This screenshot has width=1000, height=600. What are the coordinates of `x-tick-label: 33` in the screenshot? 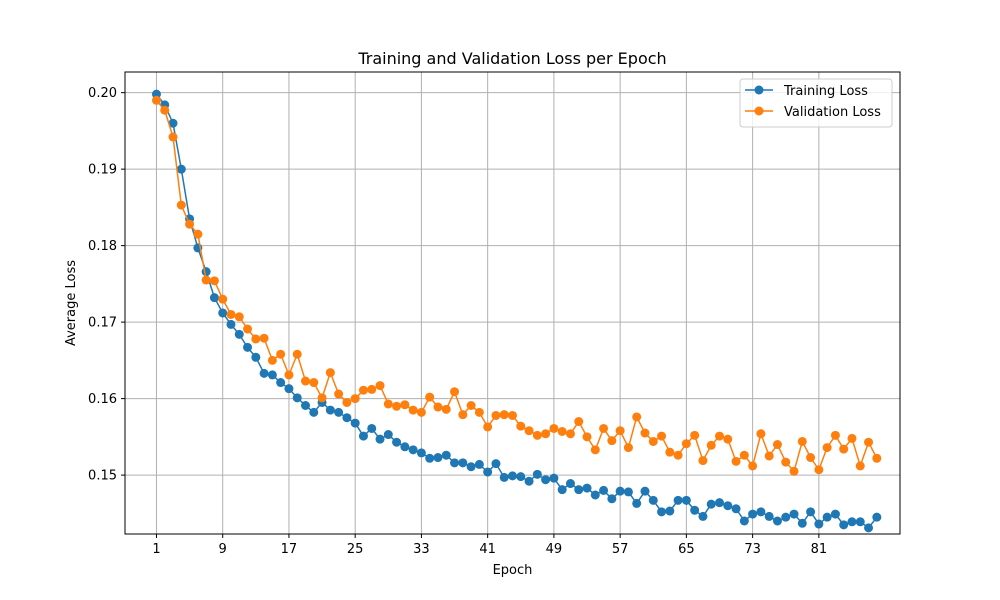 It's located at (421, 549).